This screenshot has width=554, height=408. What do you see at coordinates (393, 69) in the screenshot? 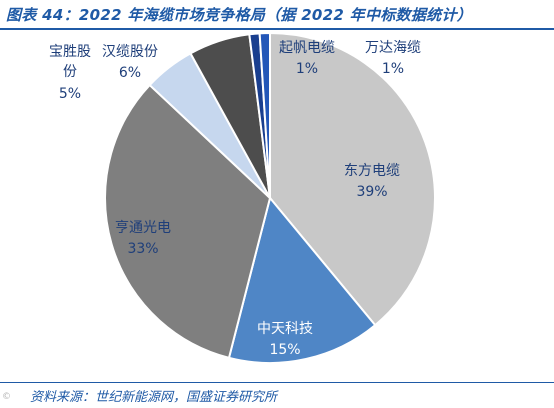
I see `slice-value-6: 1%` at bounding box center [393, 69].